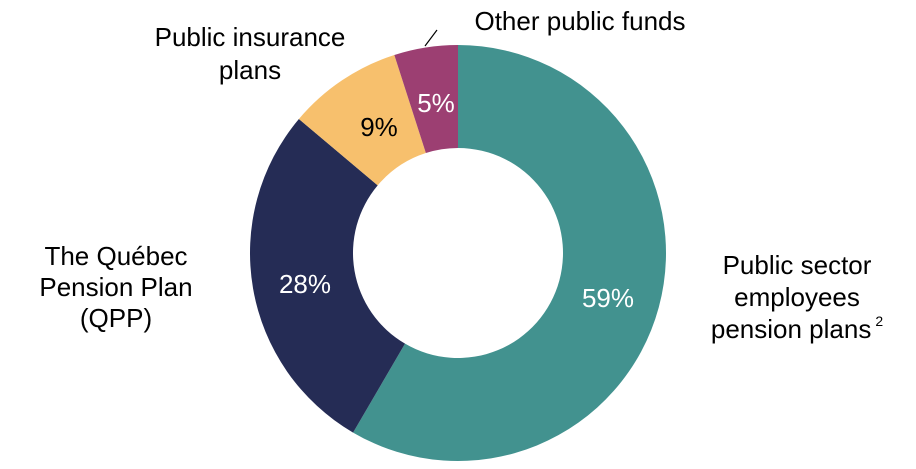 This screenshot has width=916, height=469. What do you see at coordinates (115, 287) in the screenshot?
I see `category-label-the-qu-bec-pension-plan-qpp: The Québec Pension Plan (QPP)` at bounding box center [115, 287].